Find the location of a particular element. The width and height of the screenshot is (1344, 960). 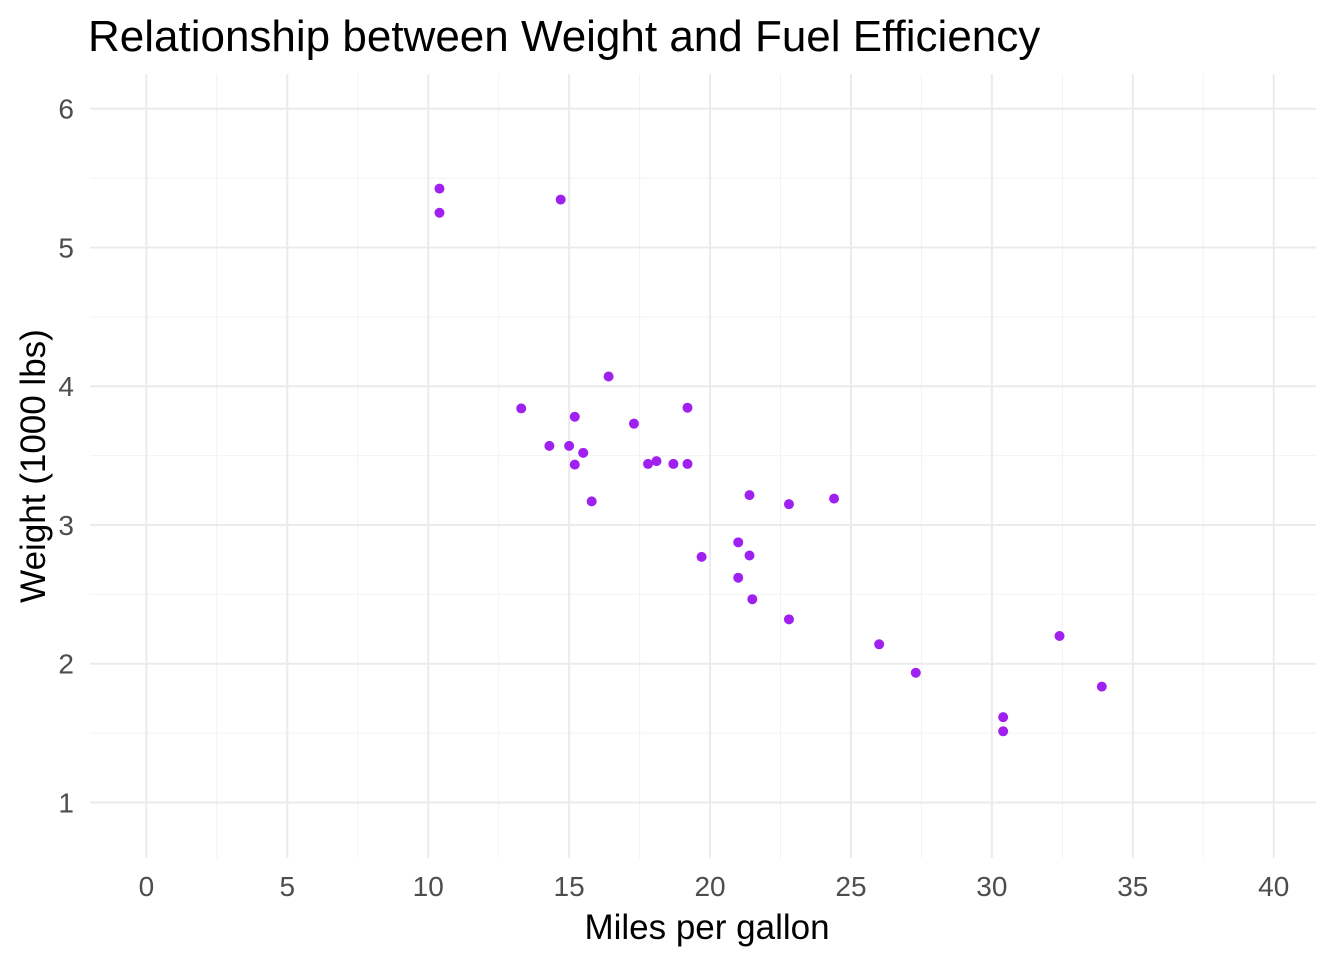

x-tick-label: 35 is located at coordinates (1132, 886).